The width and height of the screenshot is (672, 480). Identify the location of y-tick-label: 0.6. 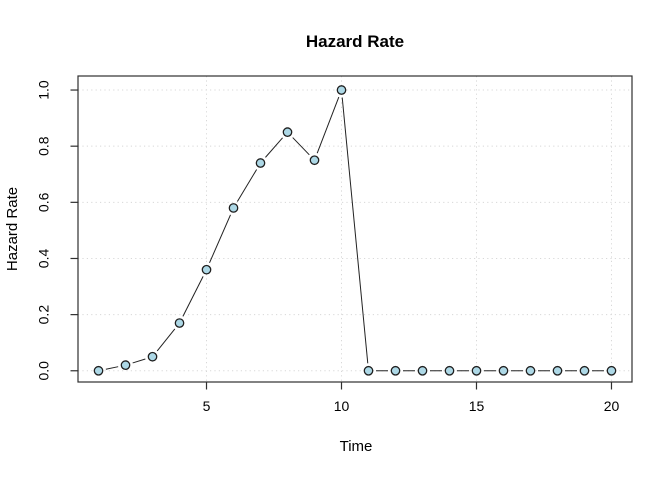
(44, 202).